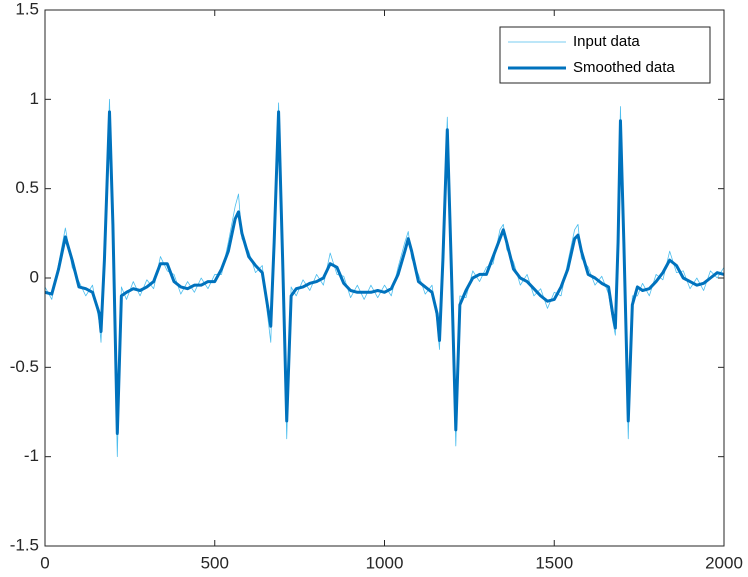 Image resolution: width=748 pixels, height=577 pixels. What do you see at coordinates (27, 9) in the screenshot?
I see `y-tick-label: 1.5` at bounding box center [27, 9].